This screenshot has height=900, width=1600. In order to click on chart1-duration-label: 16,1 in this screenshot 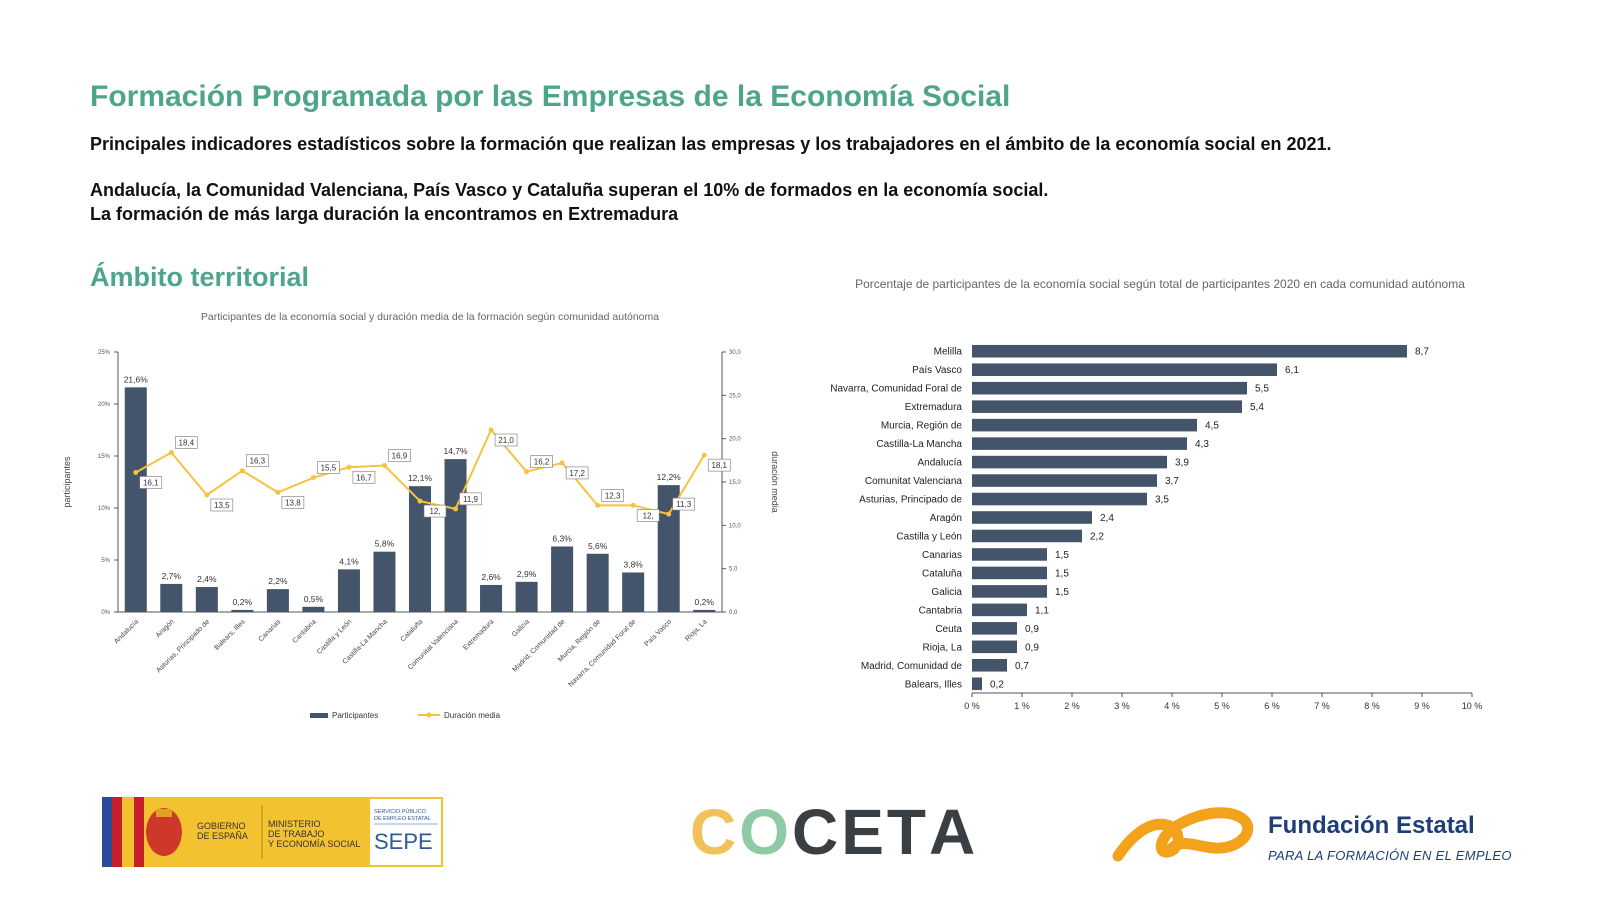, I will do `click(151, 482)`.